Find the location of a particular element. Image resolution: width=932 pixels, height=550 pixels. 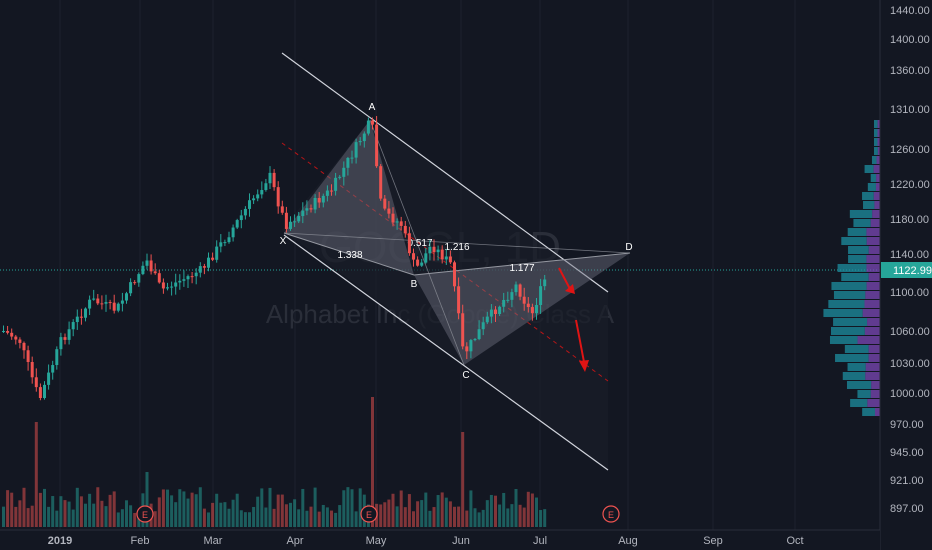

earnings-markers: E E E is located at coordinates (378, 514).